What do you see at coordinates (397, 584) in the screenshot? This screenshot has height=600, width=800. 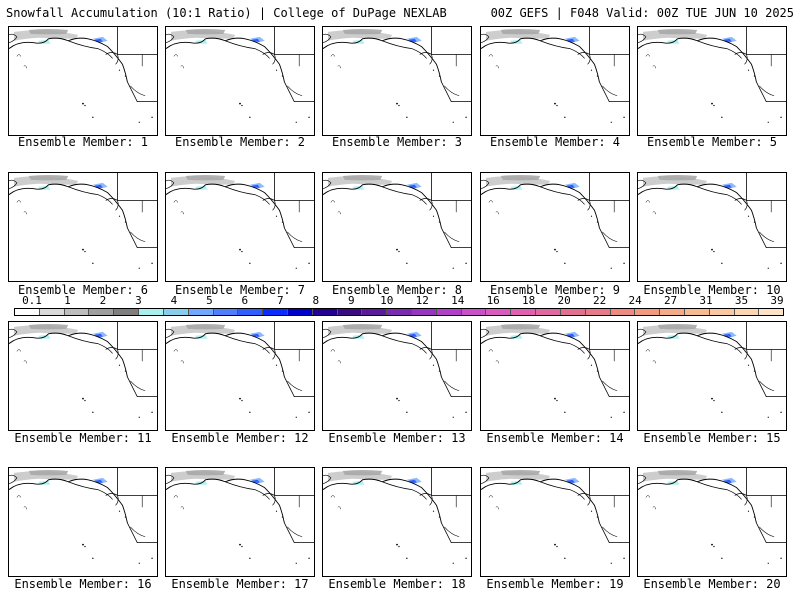 I see `ensemble-member-label: Ensemble Member: 18` at bounding box center [397, 584].